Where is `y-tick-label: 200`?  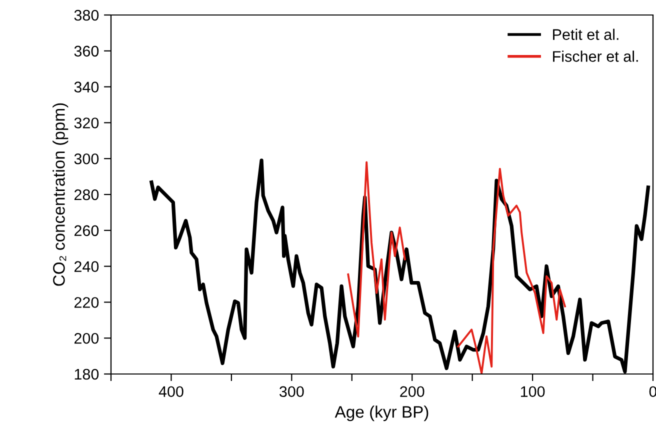
y-tick-label: 200 is located at coordinates (86, 338).